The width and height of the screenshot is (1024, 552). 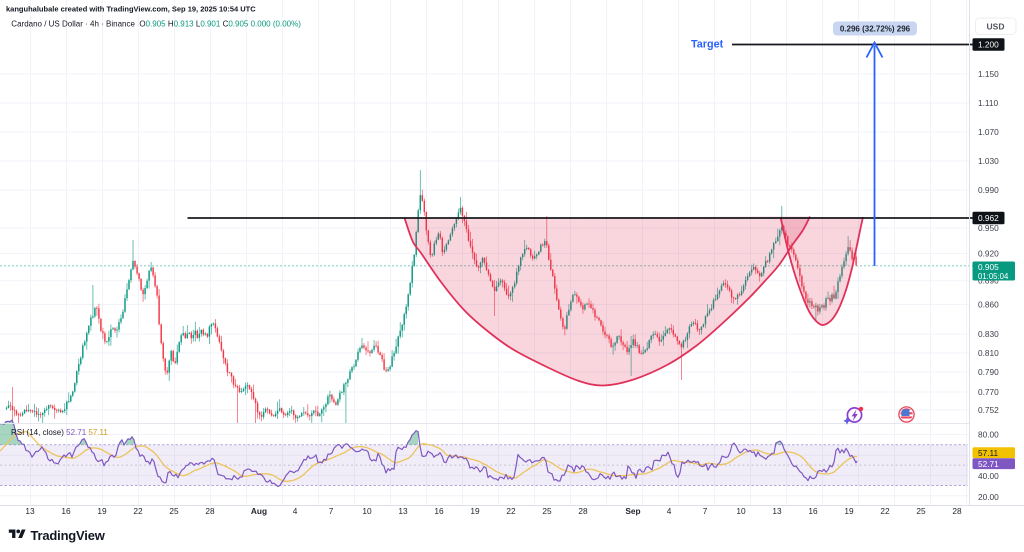 What do you see at coordinates (988, 45) in the screenshot?
I see `svg-text: 1.200` at bounding box center [988, 45].